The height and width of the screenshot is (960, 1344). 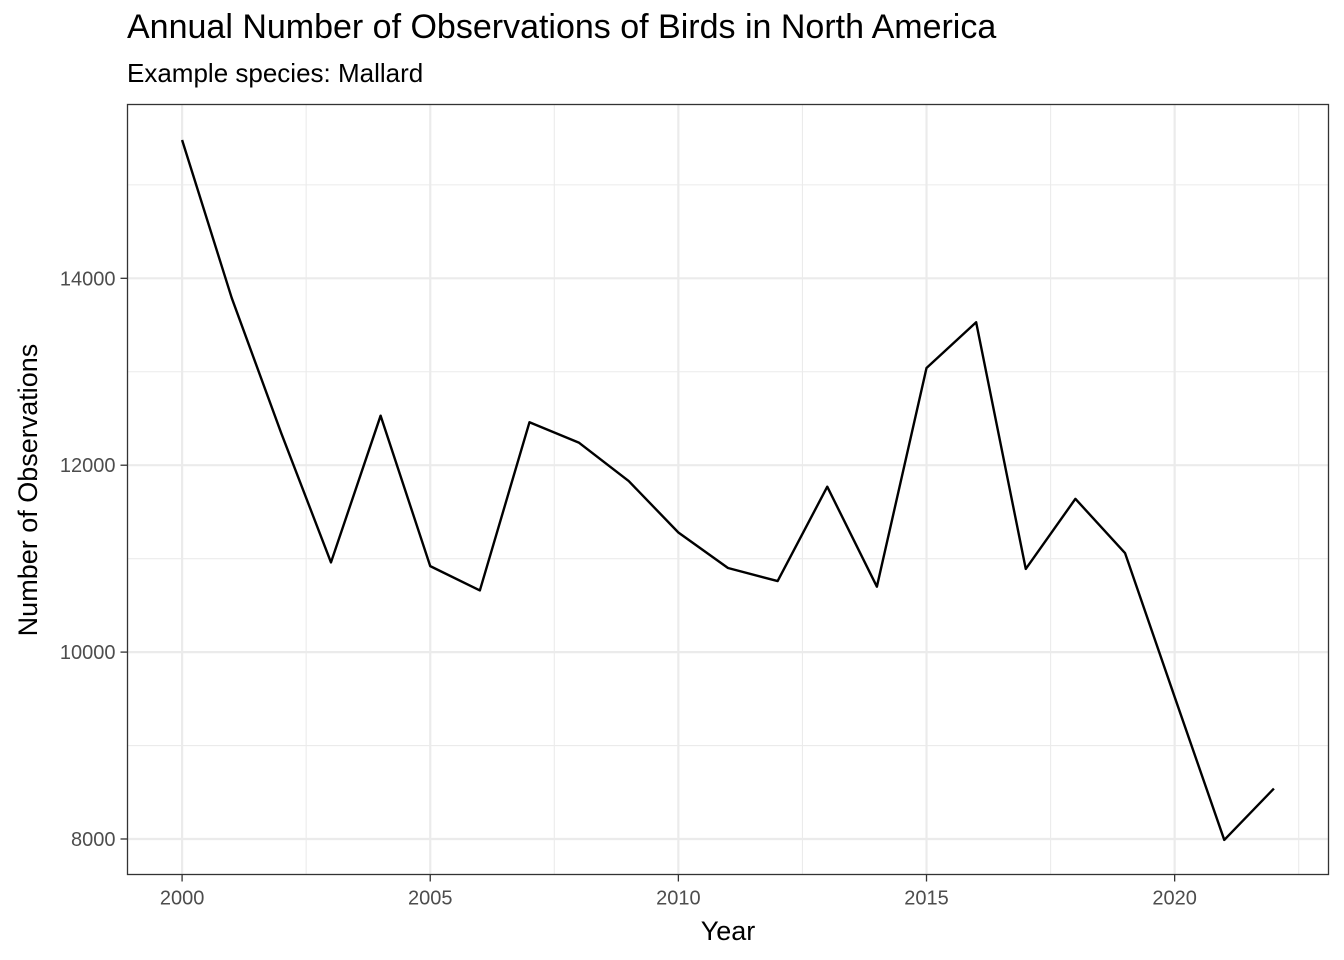 What do you see at coordinates (88, 653) in the screenshot?
I see `y-tick-label: 10000` at bounding box center [88, 653].